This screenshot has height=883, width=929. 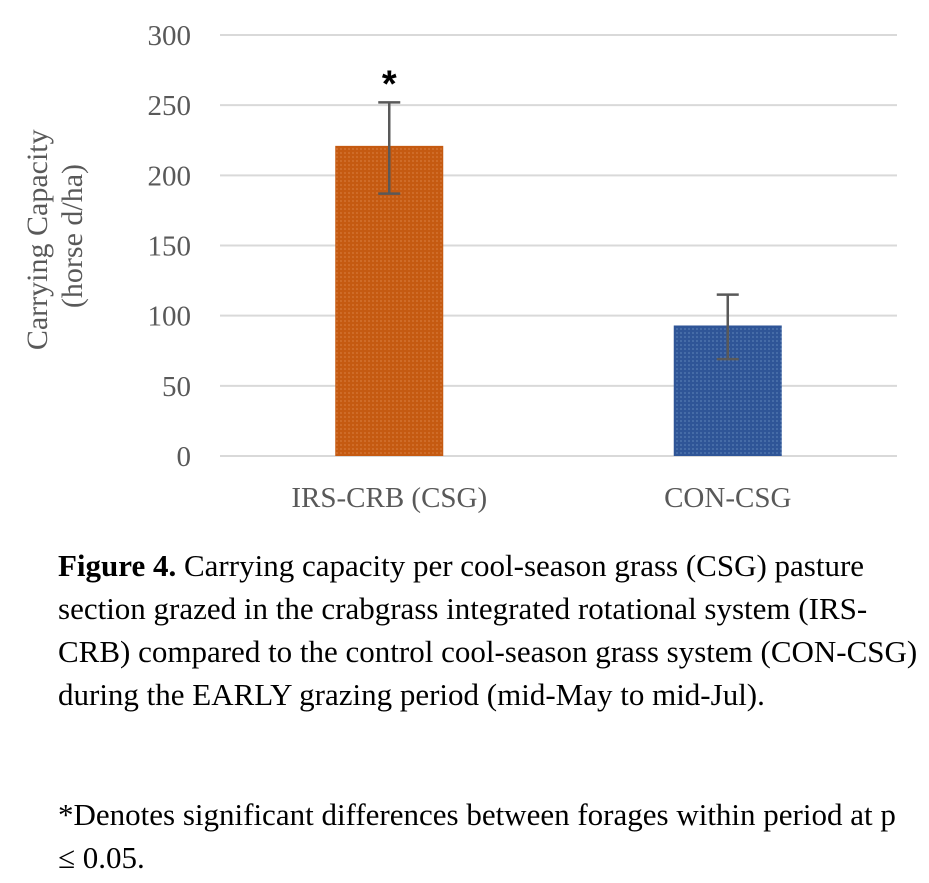 I want to click on y-axis-ticks: 0 50 100 150 200 250 300, so click(x=170, y=246).